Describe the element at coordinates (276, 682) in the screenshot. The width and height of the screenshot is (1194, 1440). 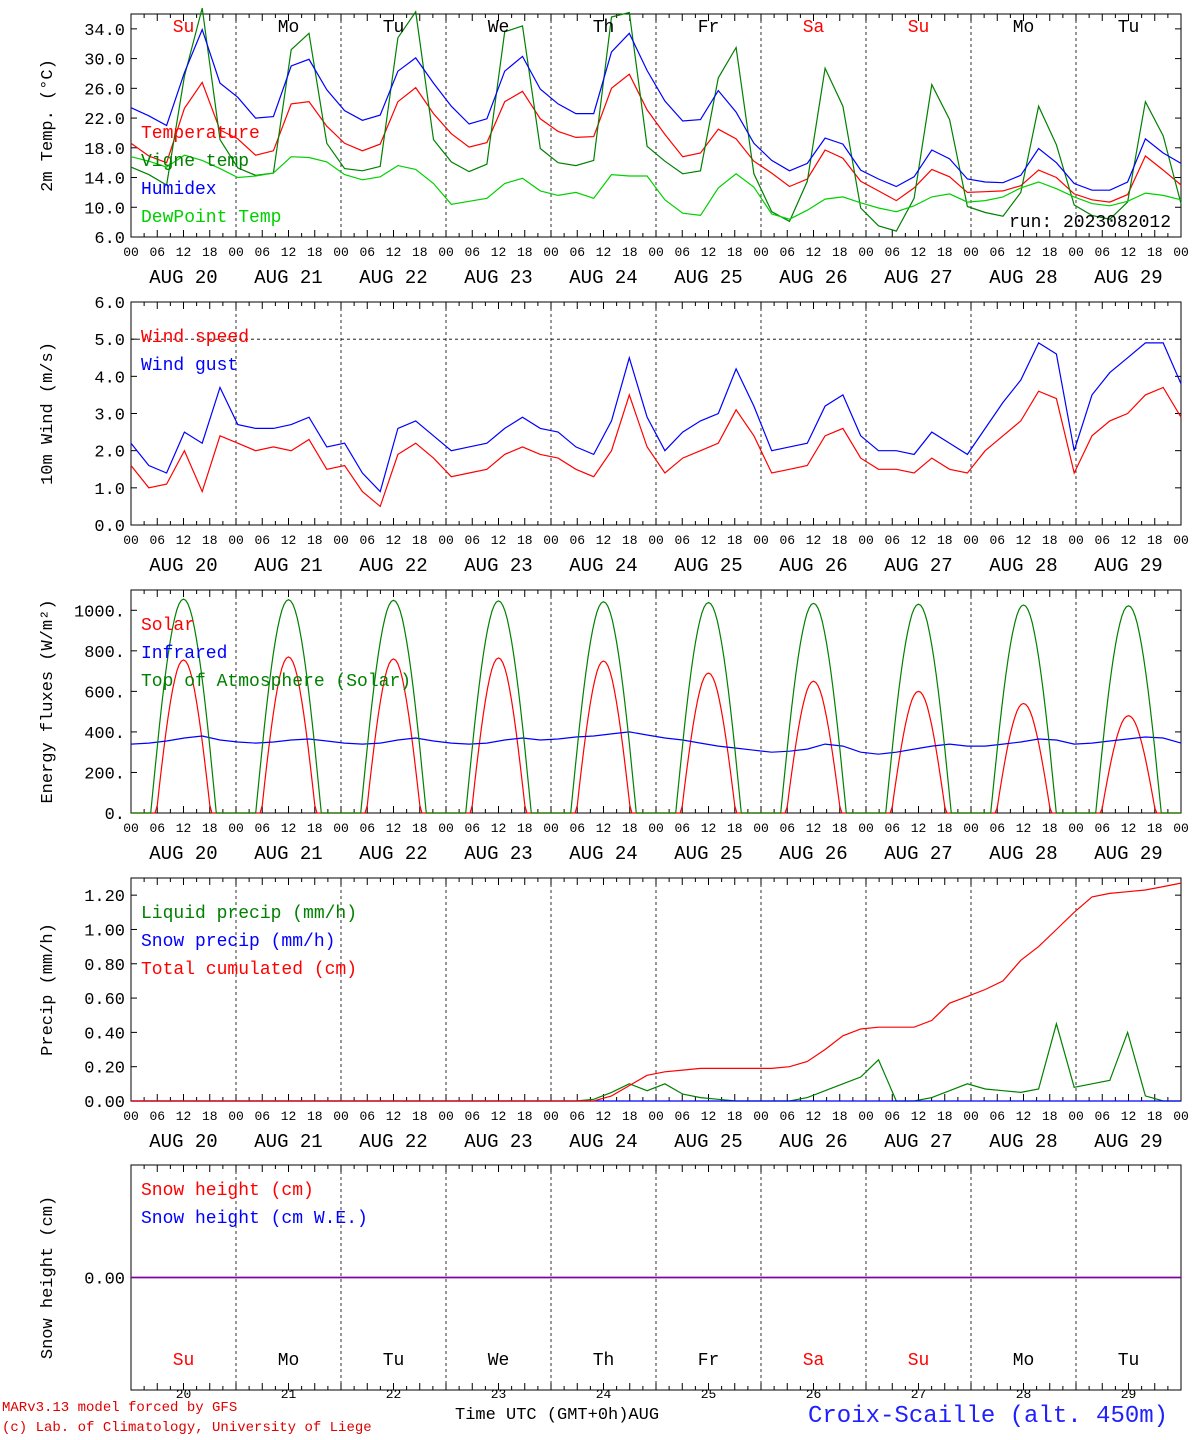
I see `legend-entry: Top of Atmosphere (Solar)` at that location.